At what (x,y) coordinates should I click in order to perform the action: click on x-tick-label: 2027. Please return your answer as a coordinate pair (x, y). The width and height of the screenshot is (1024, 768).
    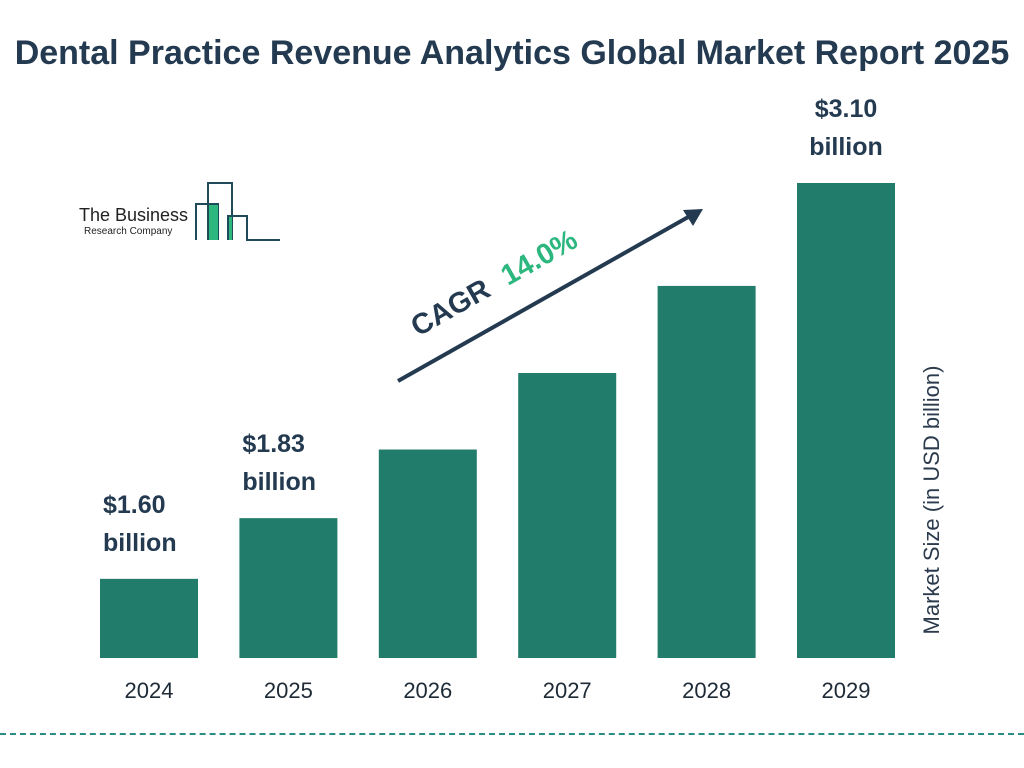
    Looking at the image, I should click on (567, 690).